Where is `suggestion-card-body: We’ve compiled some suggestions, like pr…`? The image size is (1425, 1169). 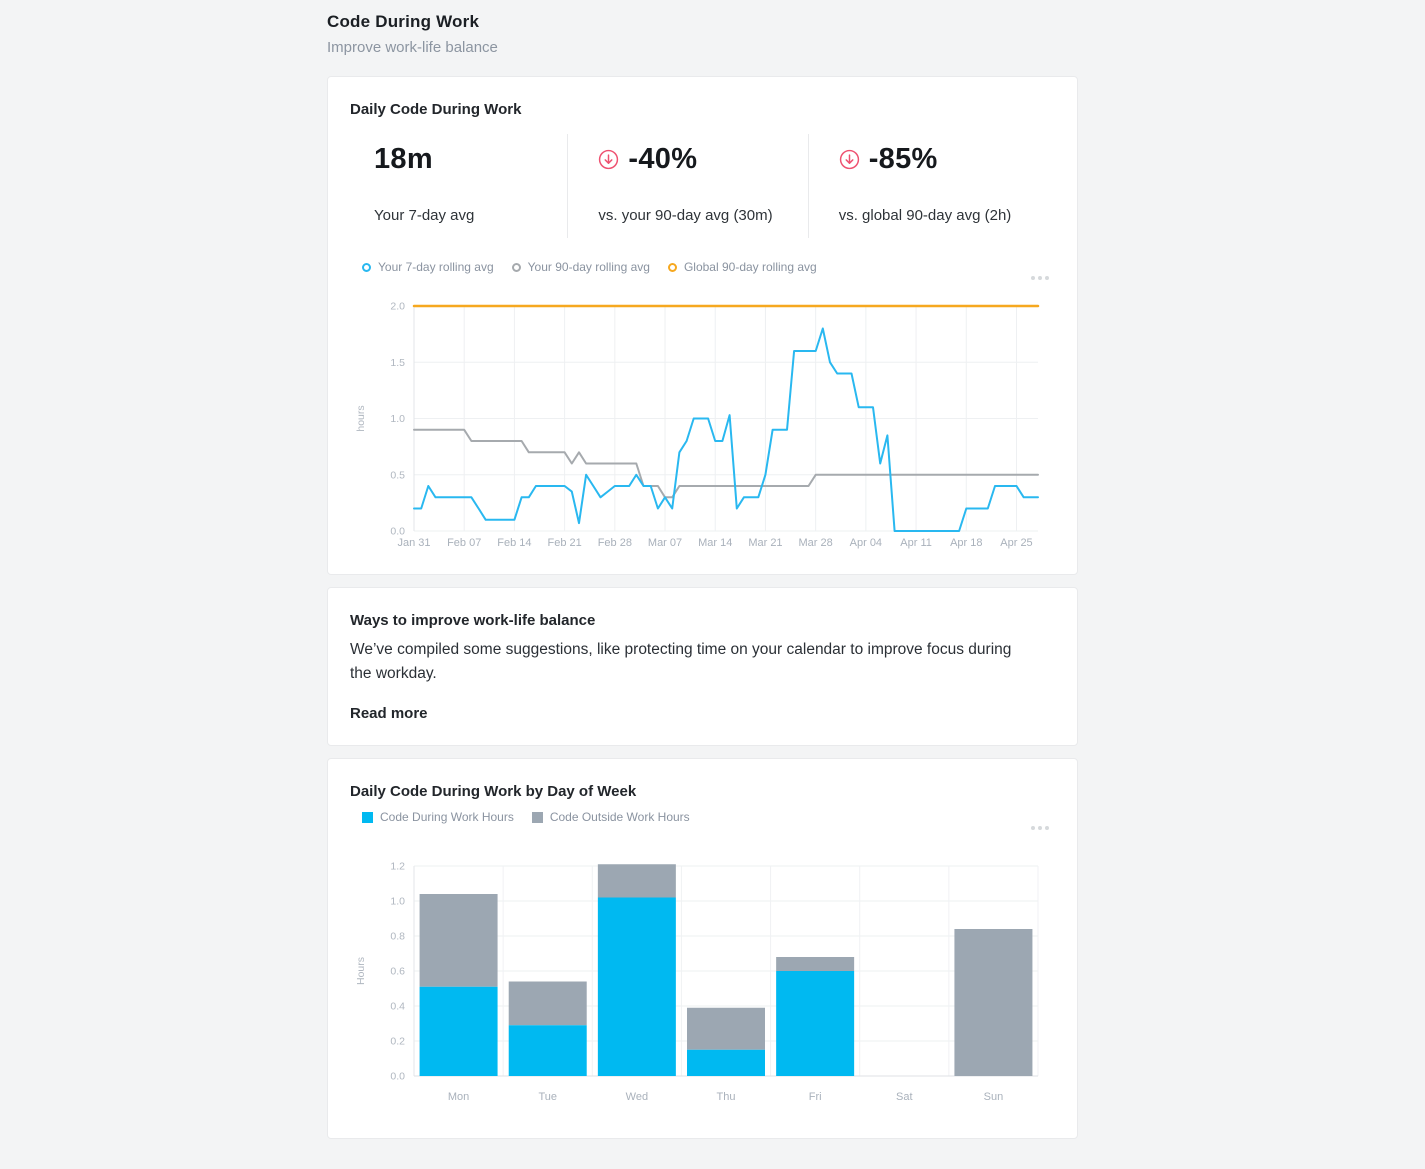
suggestion-card-body: We’ve compiled some suggestions, like pr… is located at coordinates (681, 662).